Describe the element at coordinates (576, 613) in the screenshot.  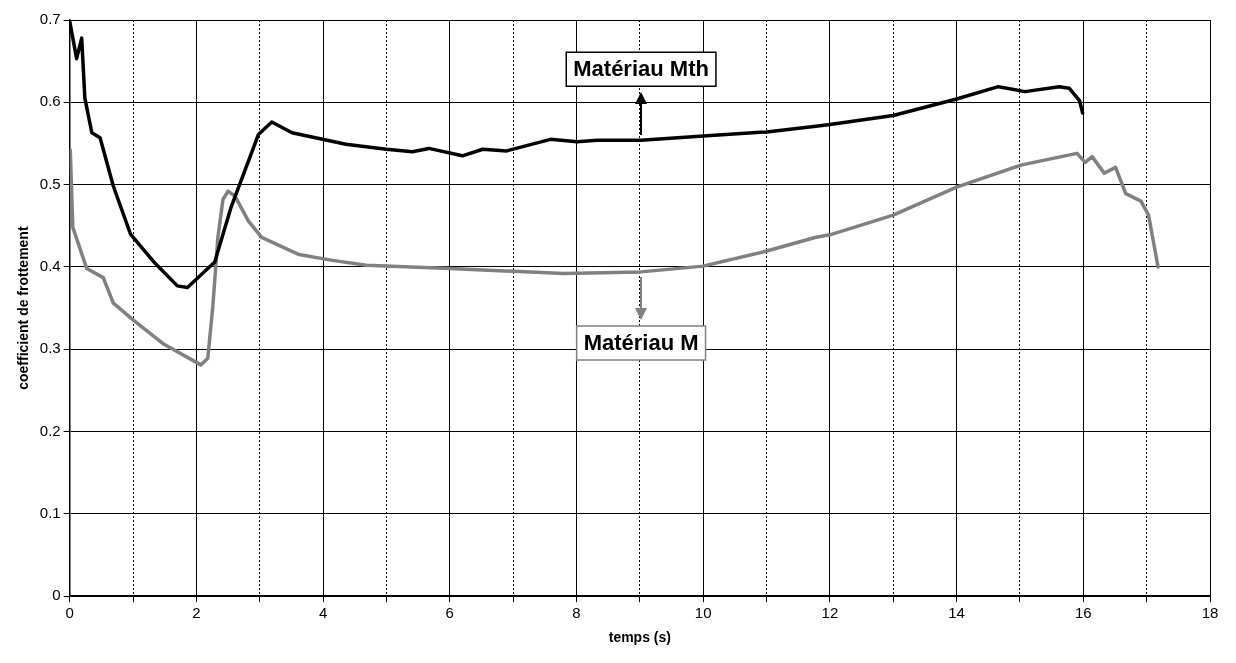
I see `x-tick-label: 8` at that location.